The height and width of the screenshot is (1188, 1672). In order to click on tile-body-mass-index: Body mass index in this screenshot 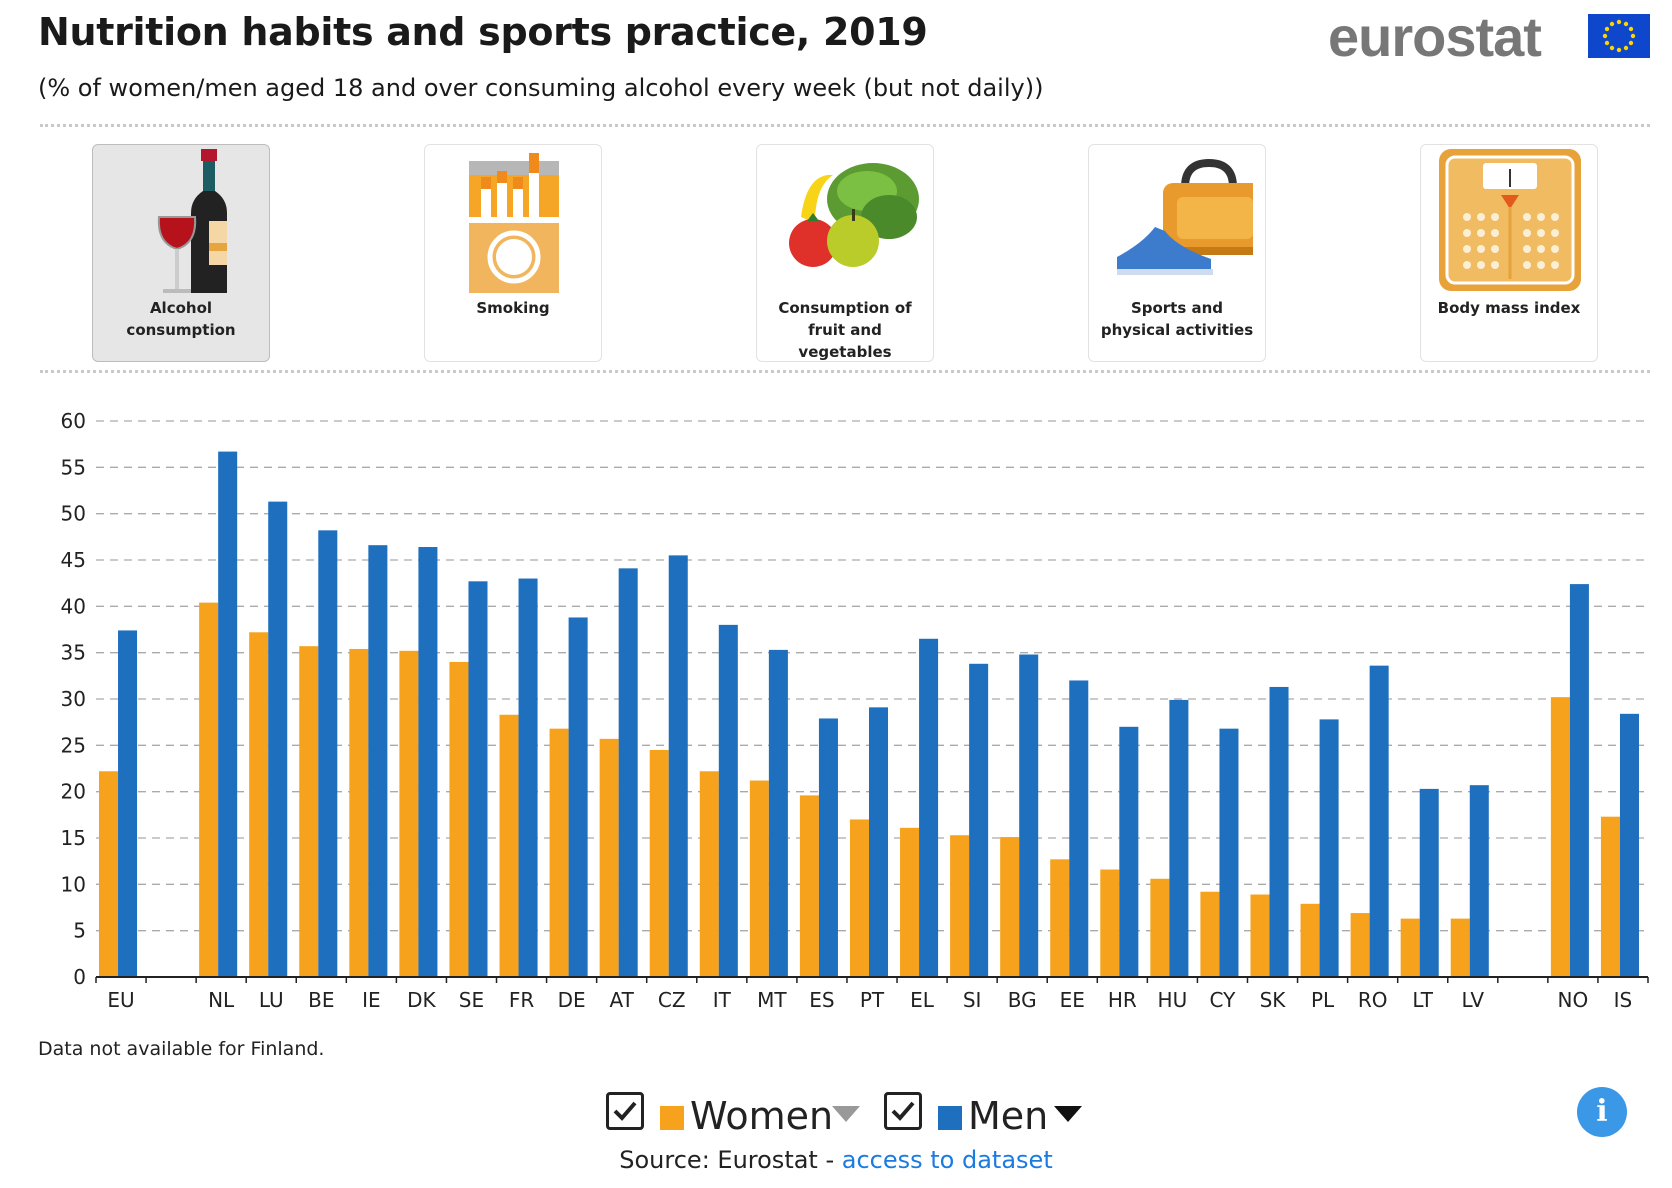, I will do `click(1509, 253)`.